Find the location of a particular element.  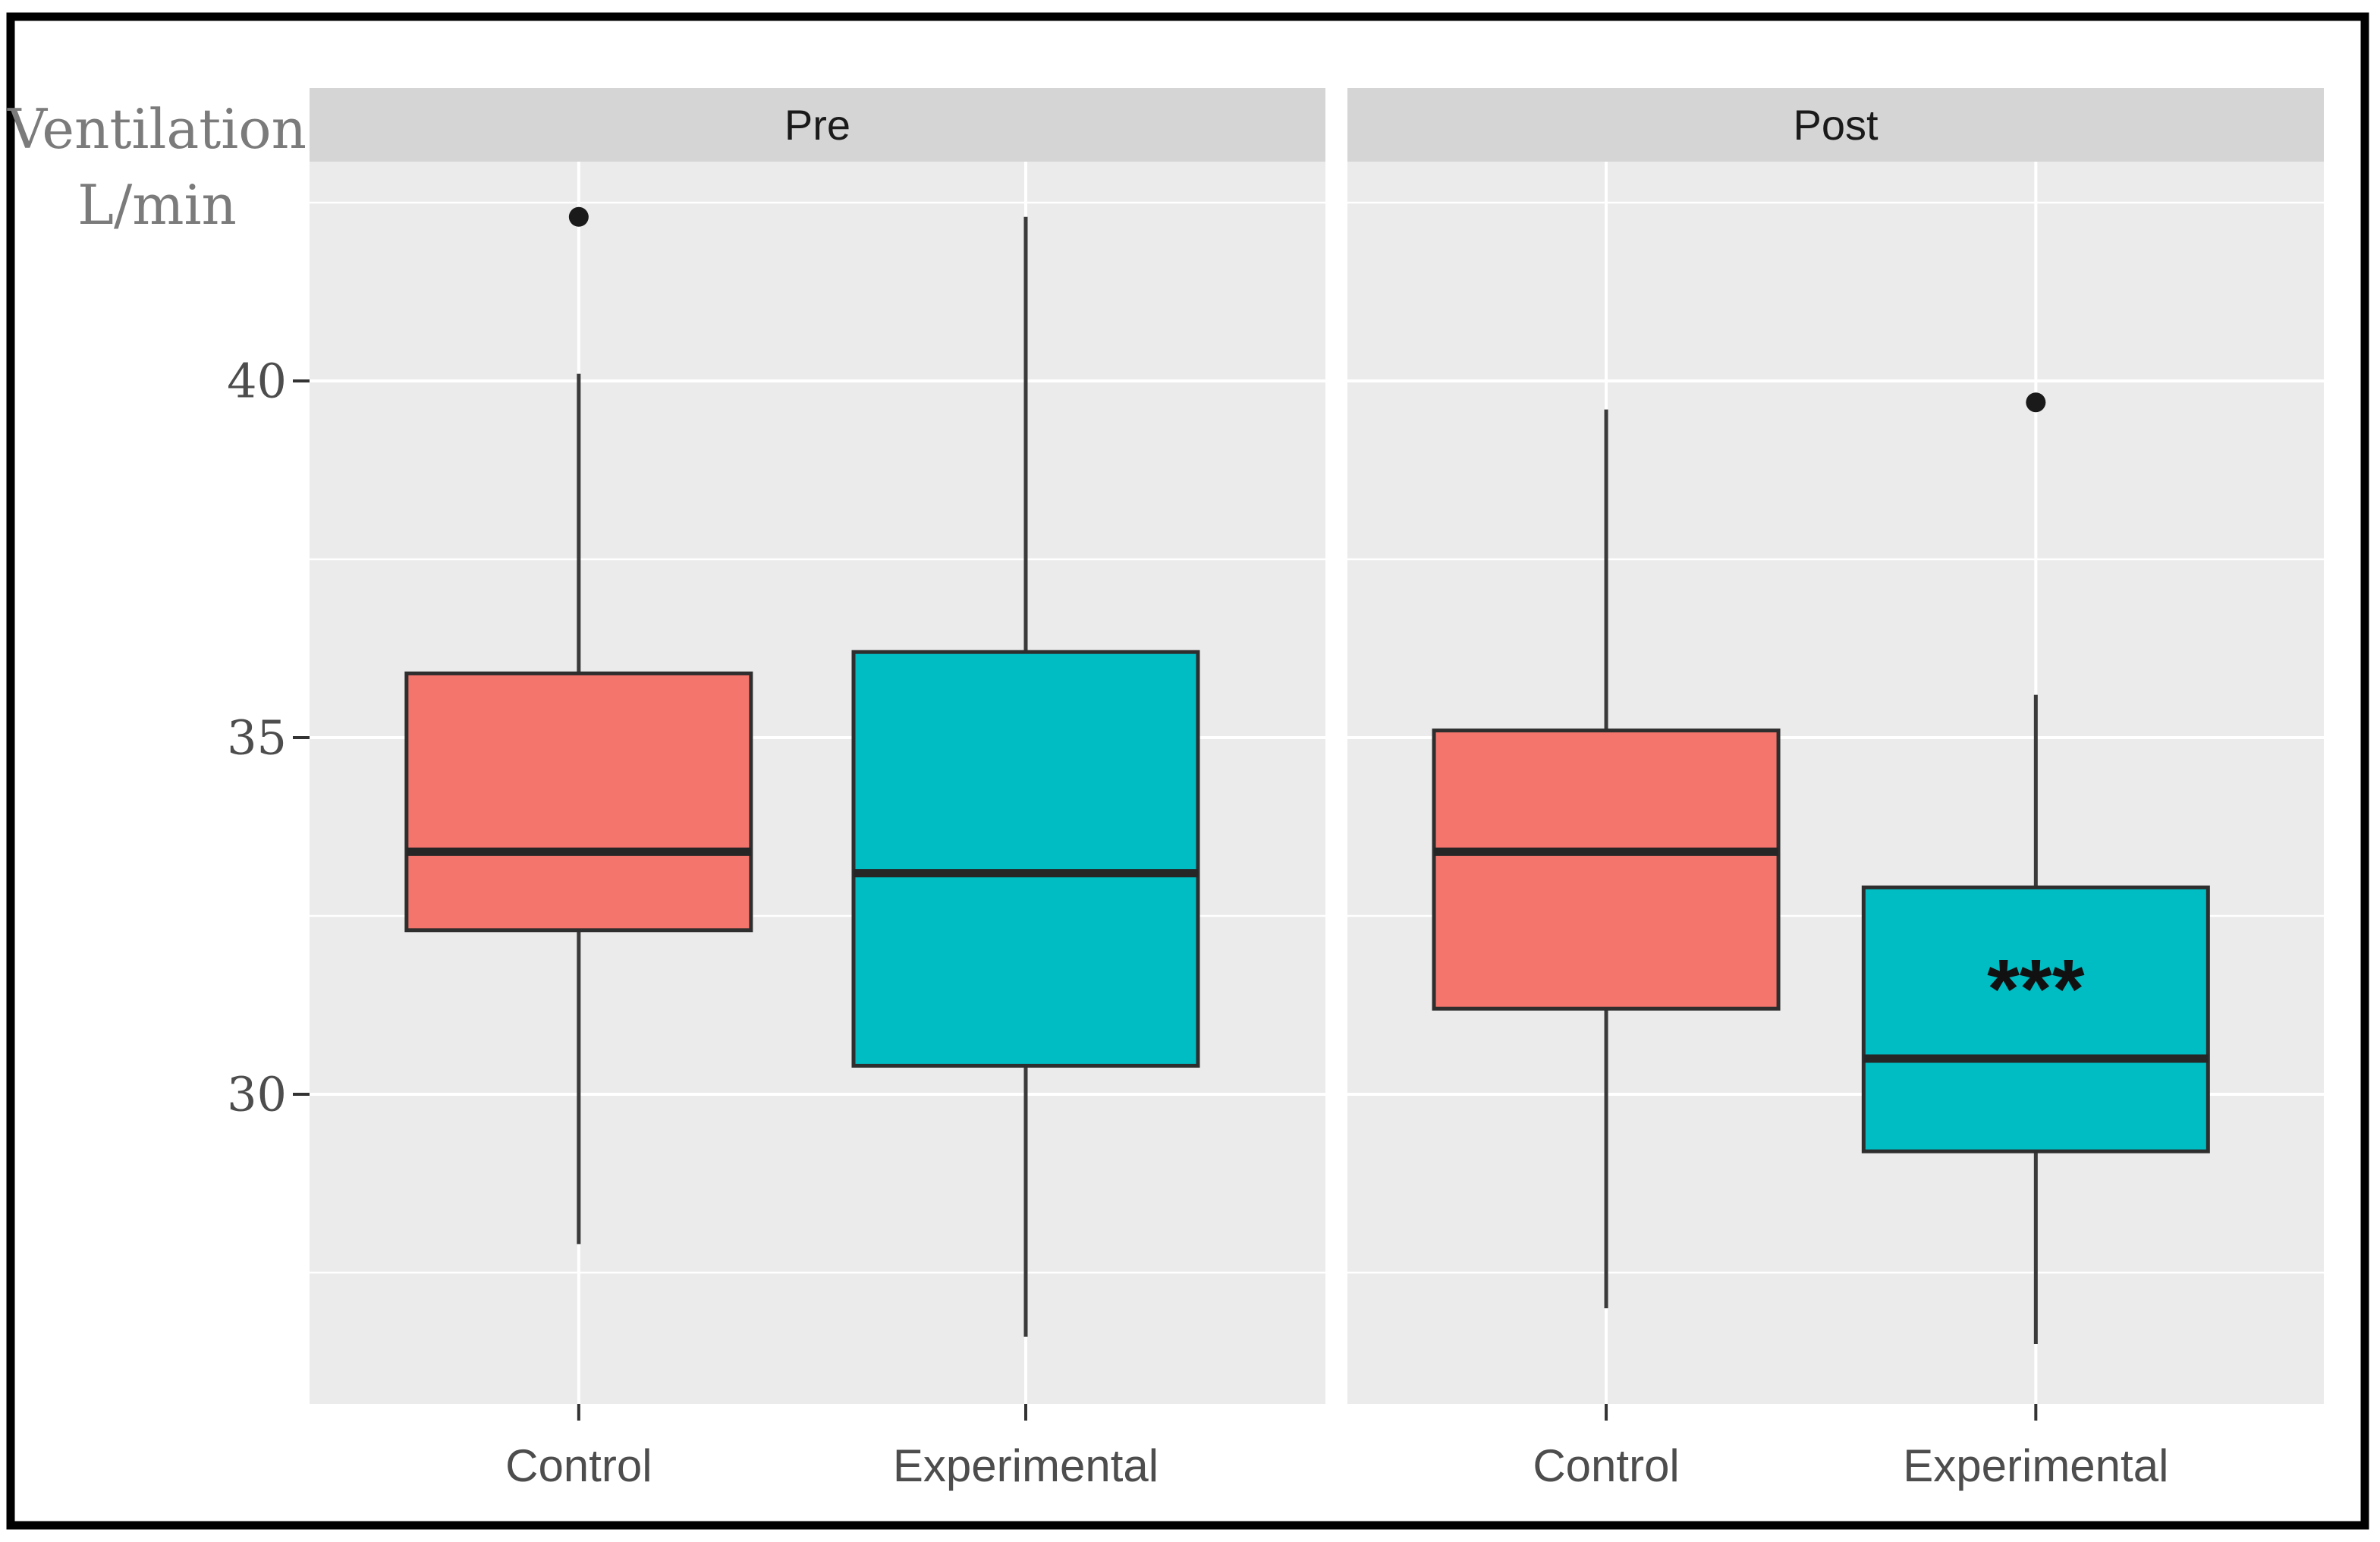

y-axis-tick-label: 35 is located at coordinates (257, 738).